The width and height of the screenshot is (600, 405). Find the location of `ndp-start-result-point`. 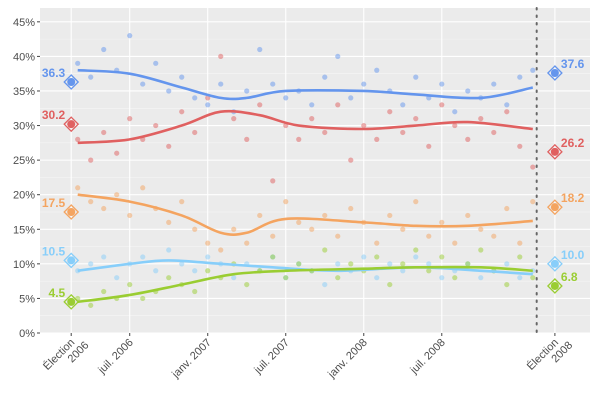

ndp-start-result-point is located at coordinates (71, 211).